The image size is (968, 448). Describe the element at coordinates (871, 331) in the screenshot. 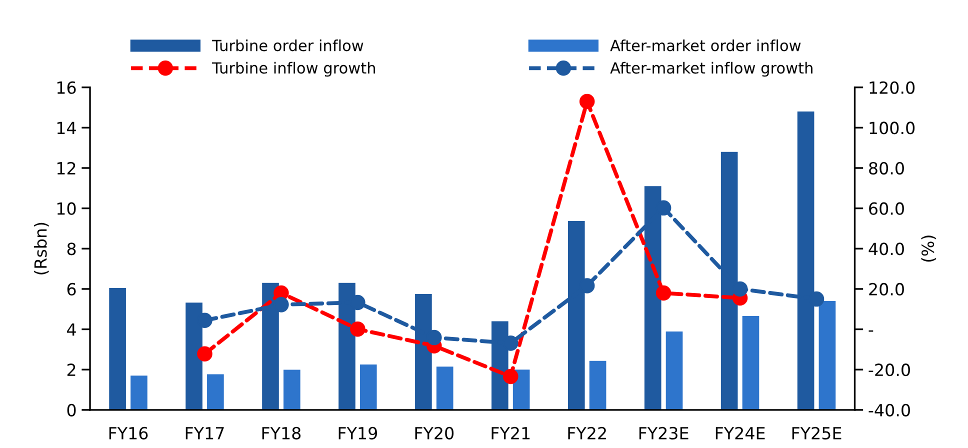

I see `y2-tick-label: -` at that location.